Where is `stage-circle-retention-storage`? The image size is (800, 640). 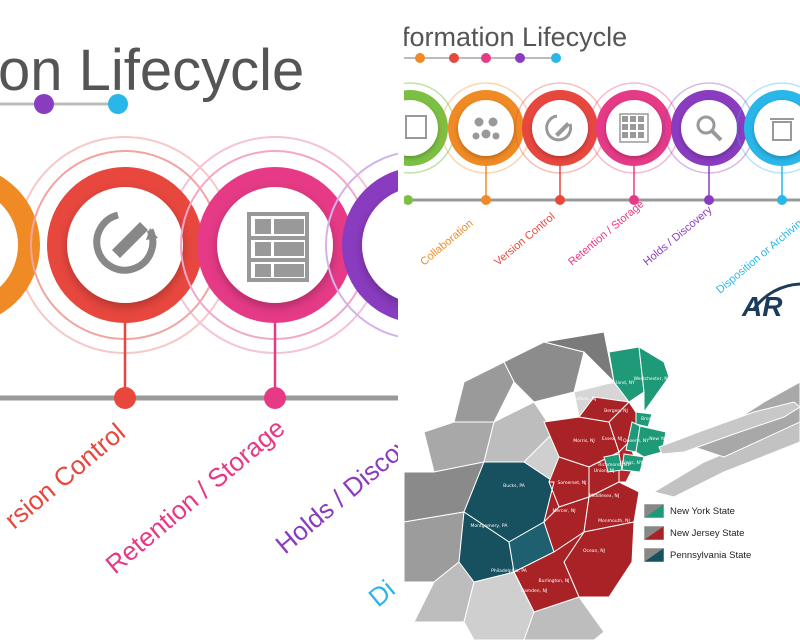 stage-circle-retention-storage is located at coordinates (634, 128).